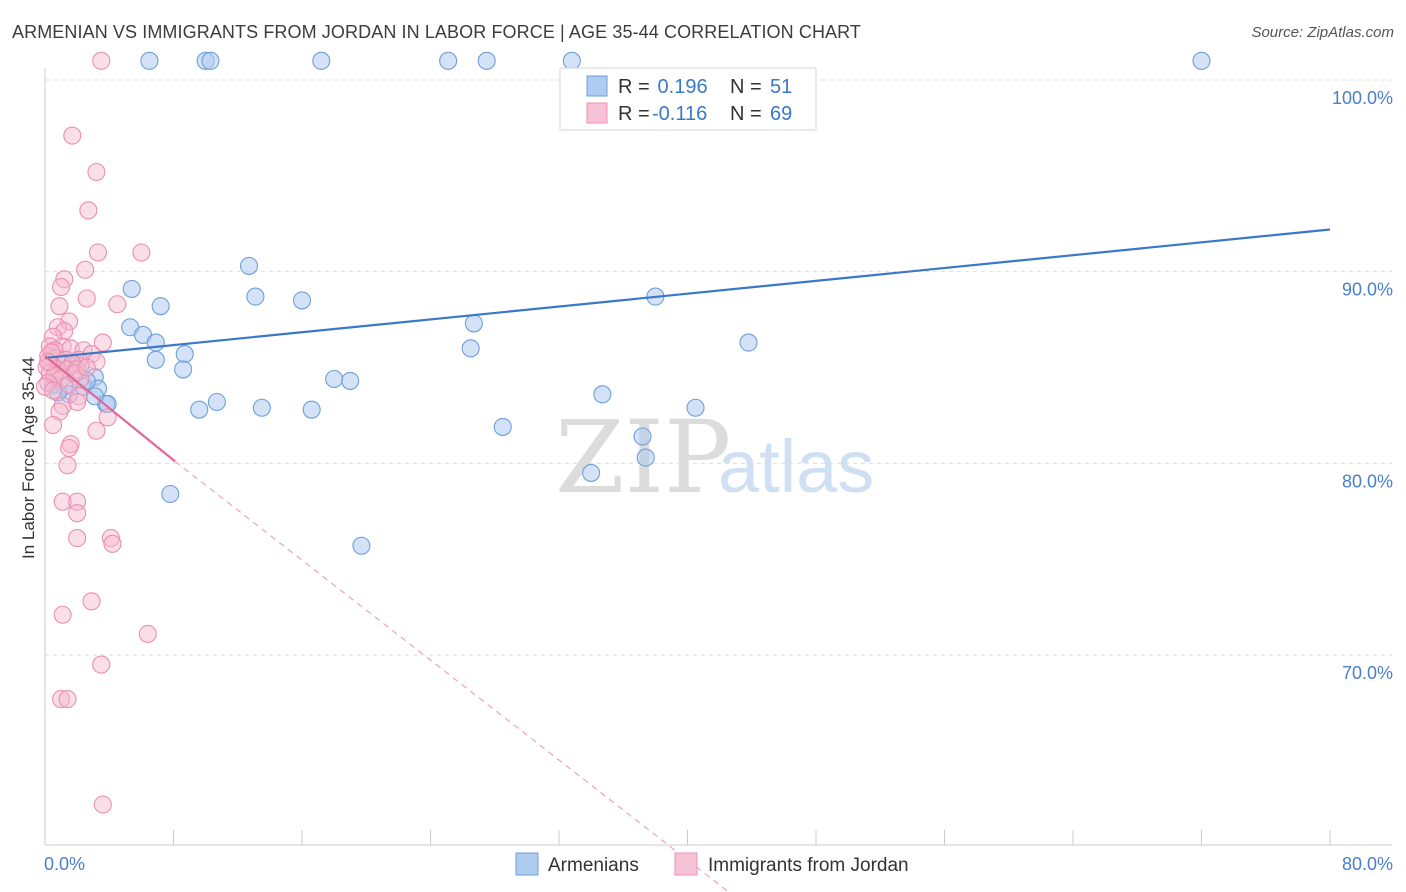 Image resolution: width=1406 pixels, height=892 pixels. I want to click on y-tick-label: 90.0%, so click(1367, 290).